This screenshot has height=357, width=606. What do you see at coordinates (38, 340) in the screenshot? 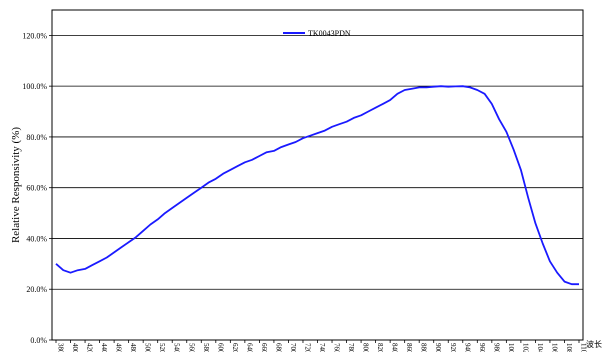
I see `y-tick-label: 0.0%` at bounding box center [38, 340].